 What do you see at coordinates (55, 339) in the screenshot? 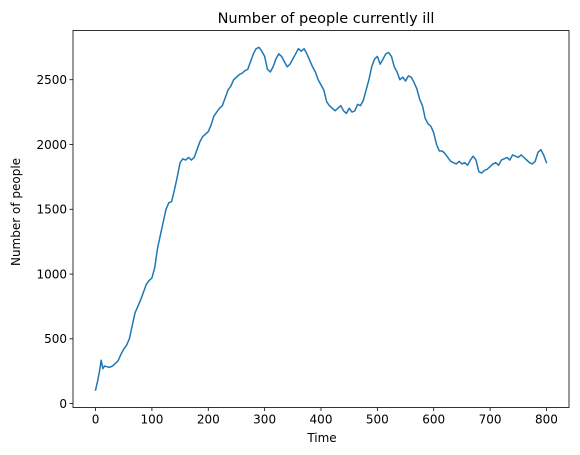
I see `y-tick-label: 500` at bounding box center [55, 339].